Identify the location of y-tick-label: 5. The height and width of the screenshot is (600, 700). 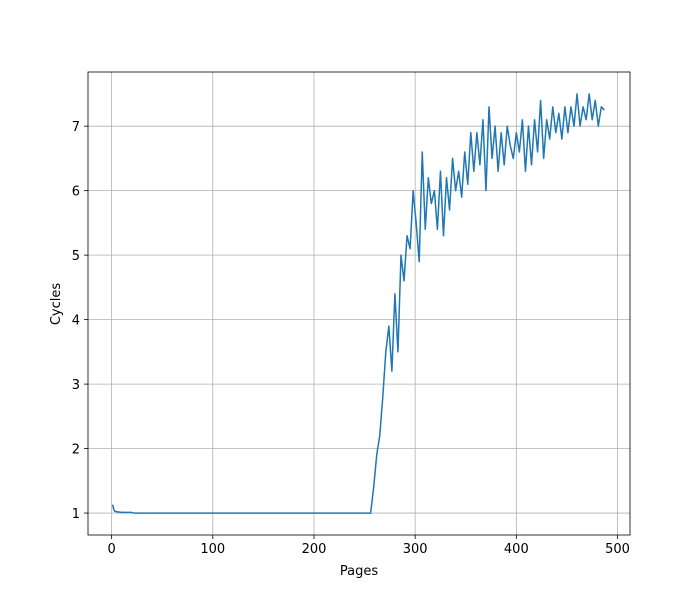
(76, 256).